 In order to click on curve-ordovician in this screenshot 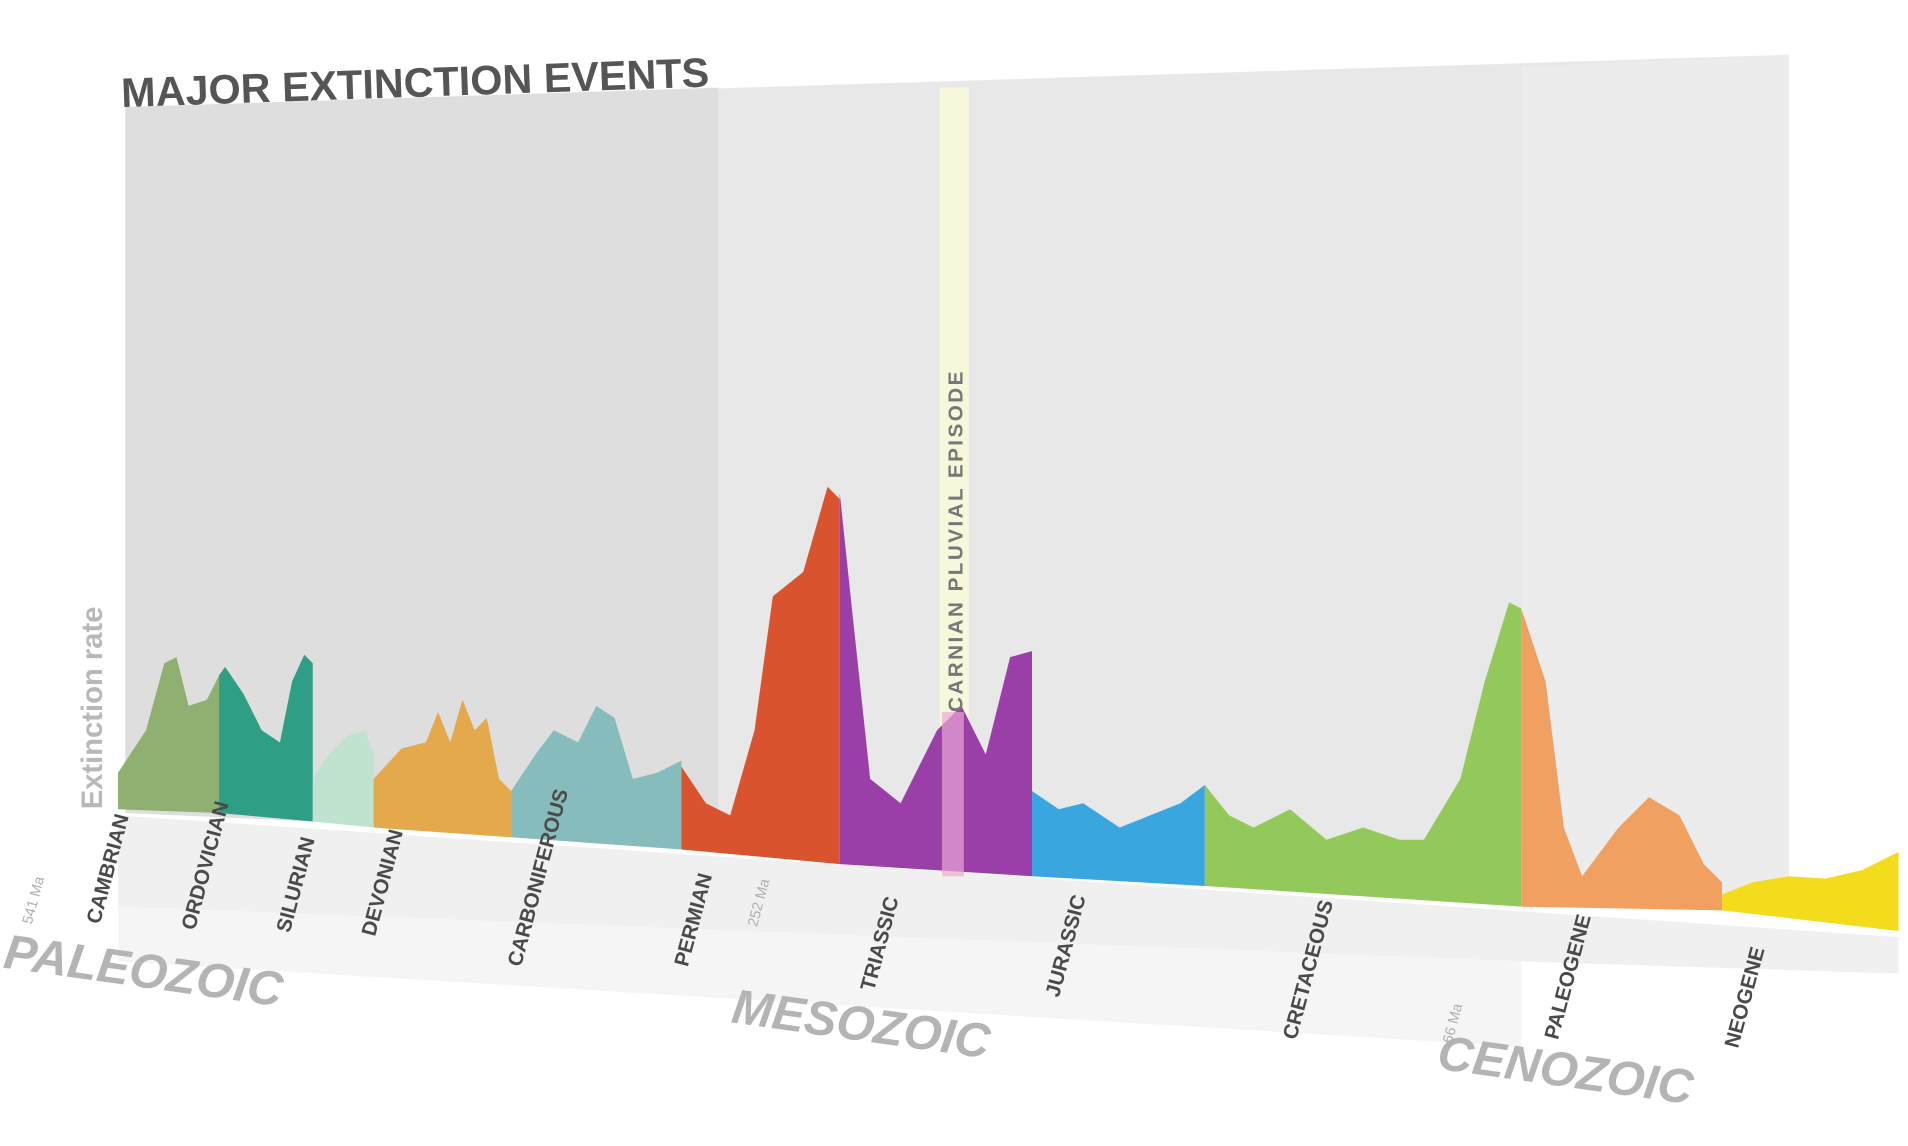, I will do `click(266, 738)`.